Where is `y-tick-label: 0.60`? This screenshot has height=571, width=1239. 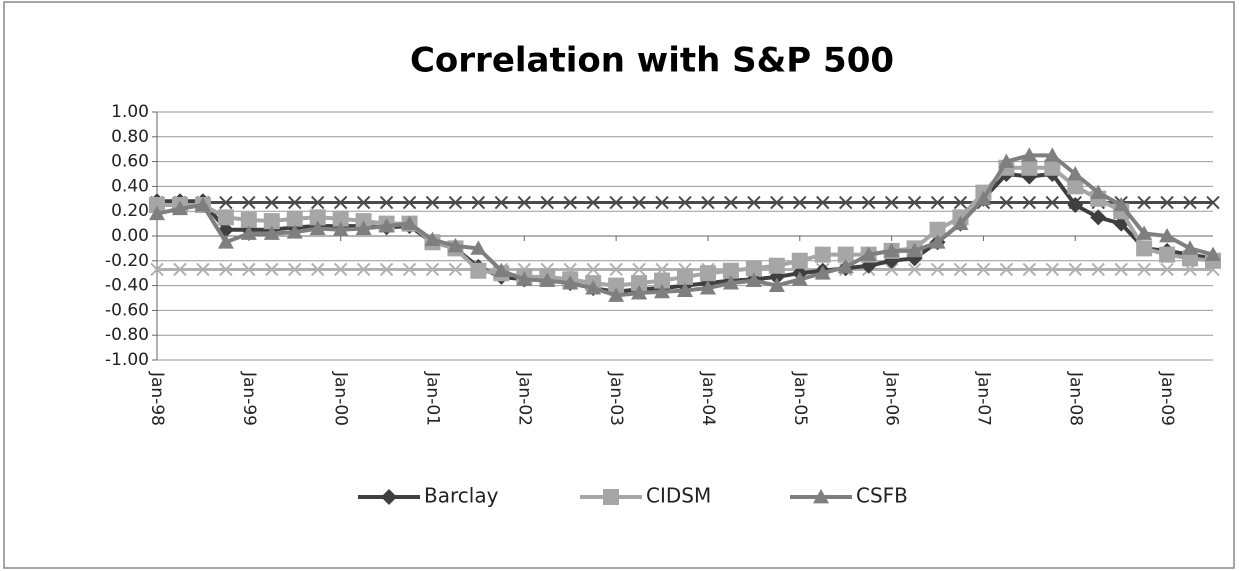
y-tick-label: 0.60 is located at coordinates (130, 162).